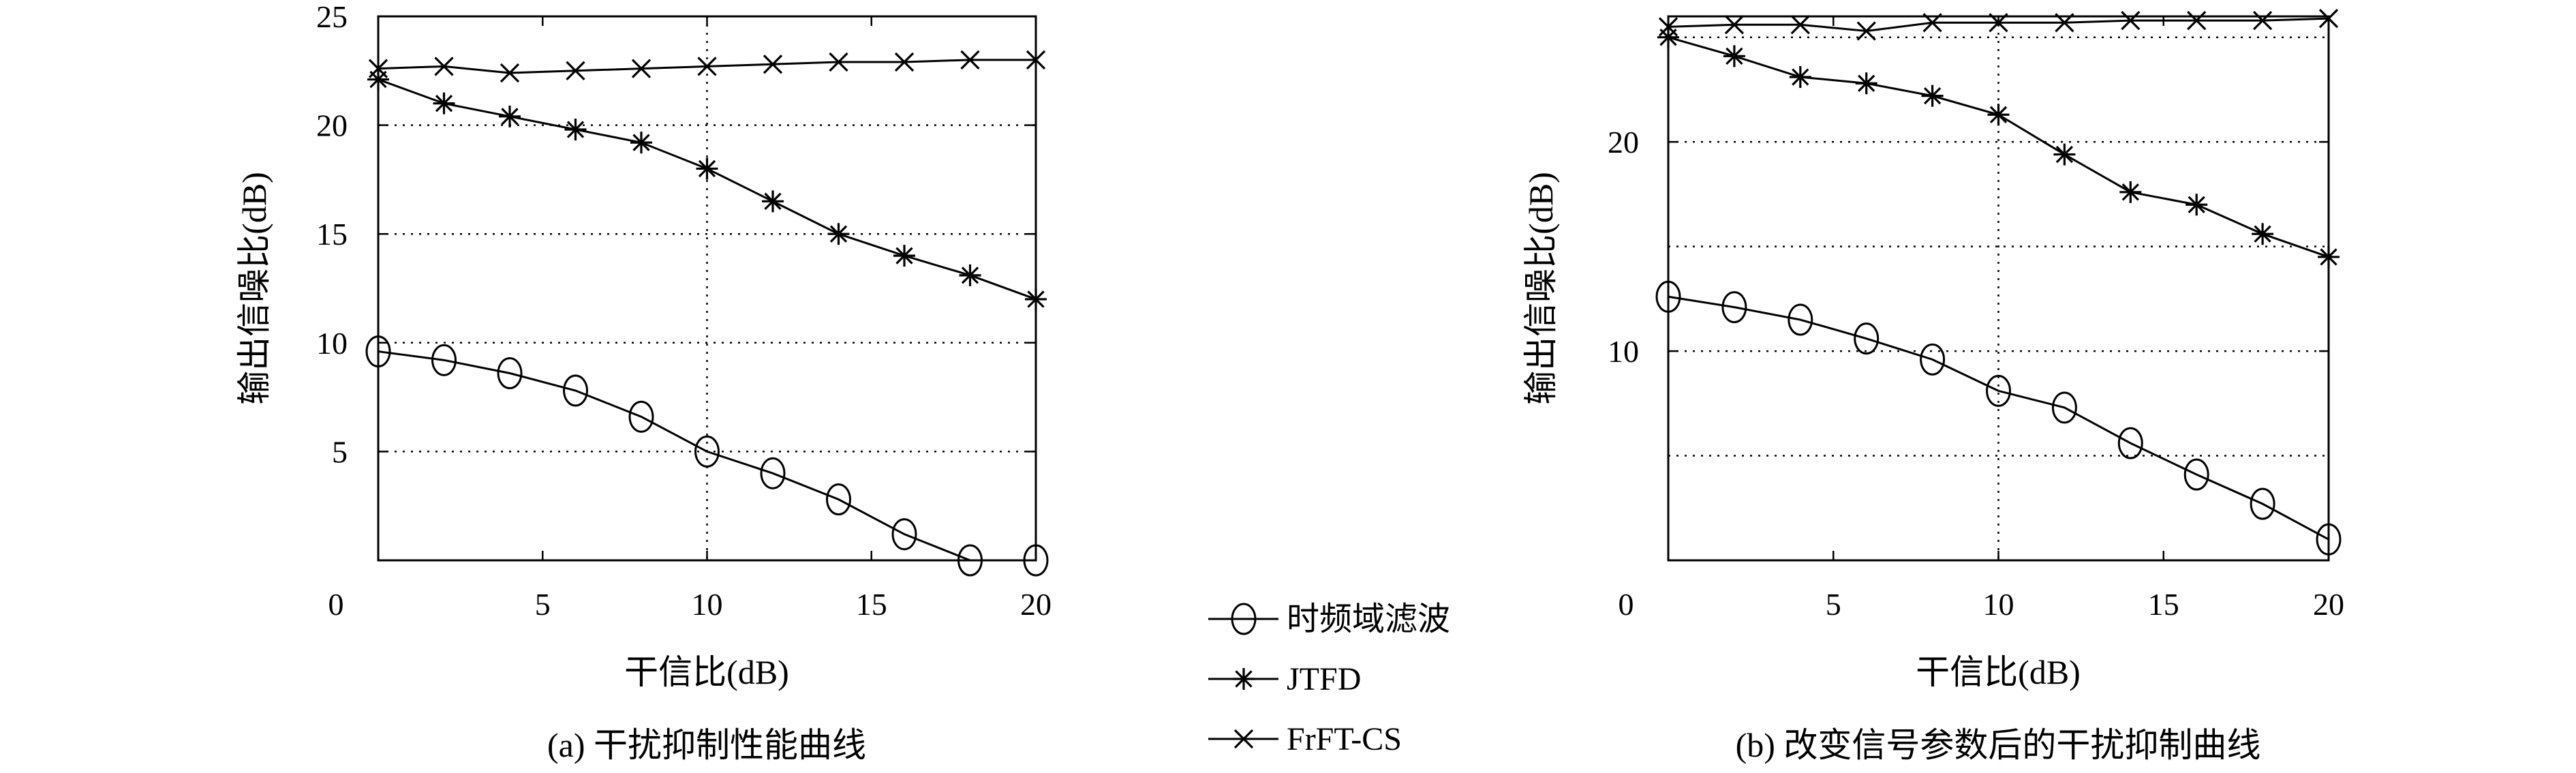 The height and width of the screenshot is (773, 2576). I want to click on y-axis-label-b: 输出信噪比(dB), so click(1541, 288).